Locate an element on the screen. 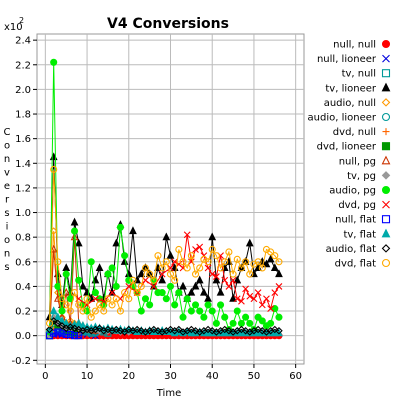 The height and width of the screenshot is (404, 400). legend-item: audio, flat is located at coordinates (358, 249).